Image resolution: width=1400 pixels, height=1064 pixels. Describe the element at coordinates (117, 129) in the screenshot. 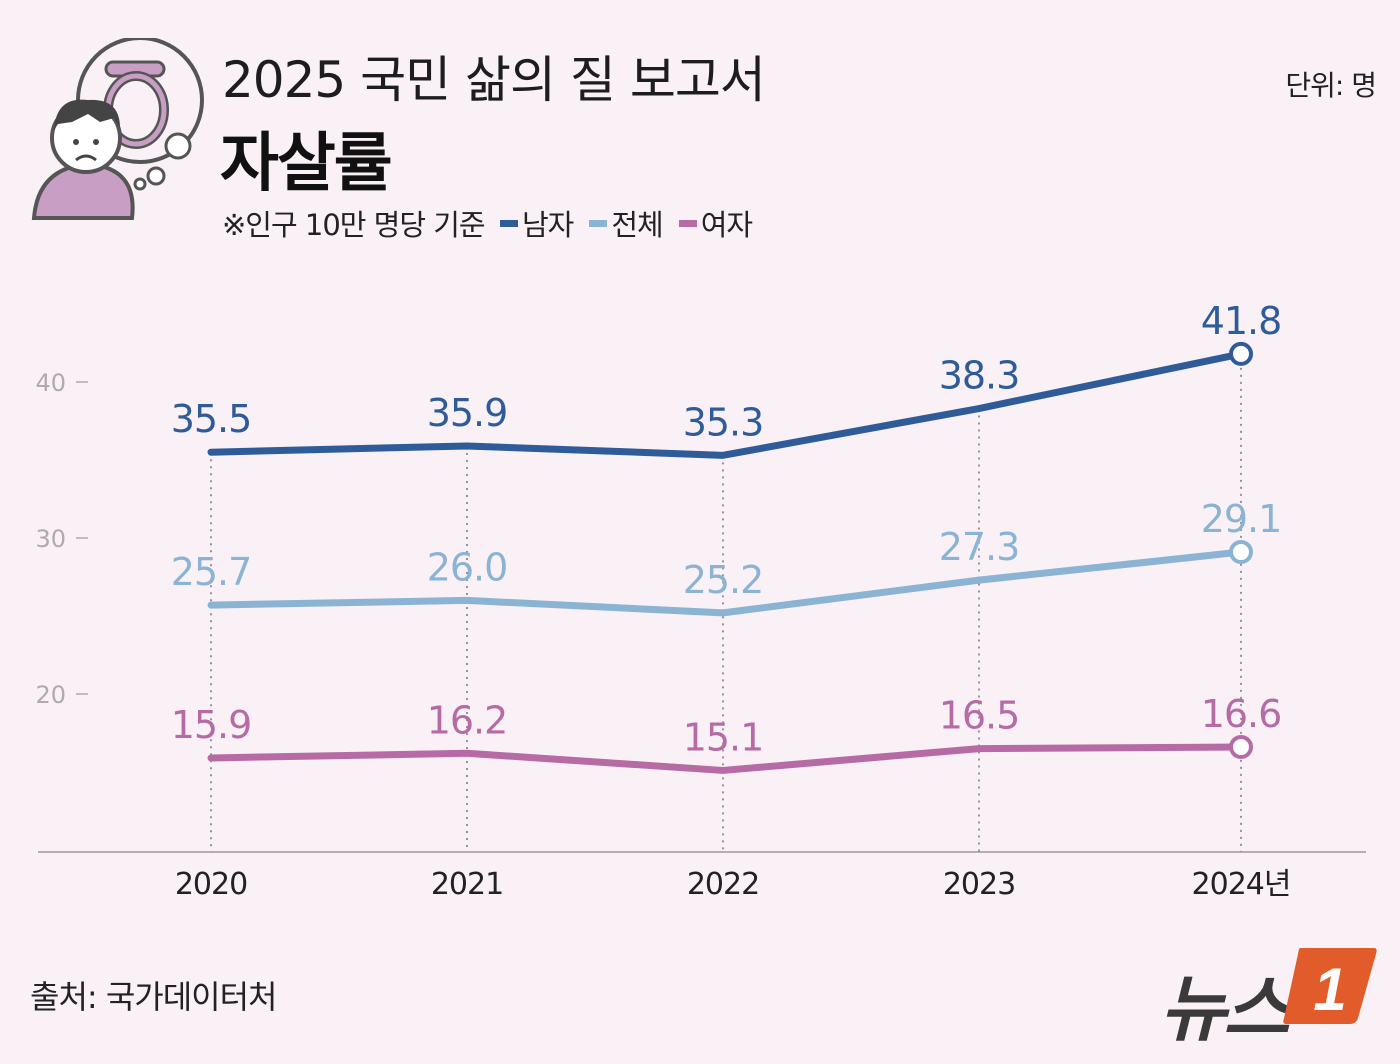

I see `sad-person-illustration` at that location.